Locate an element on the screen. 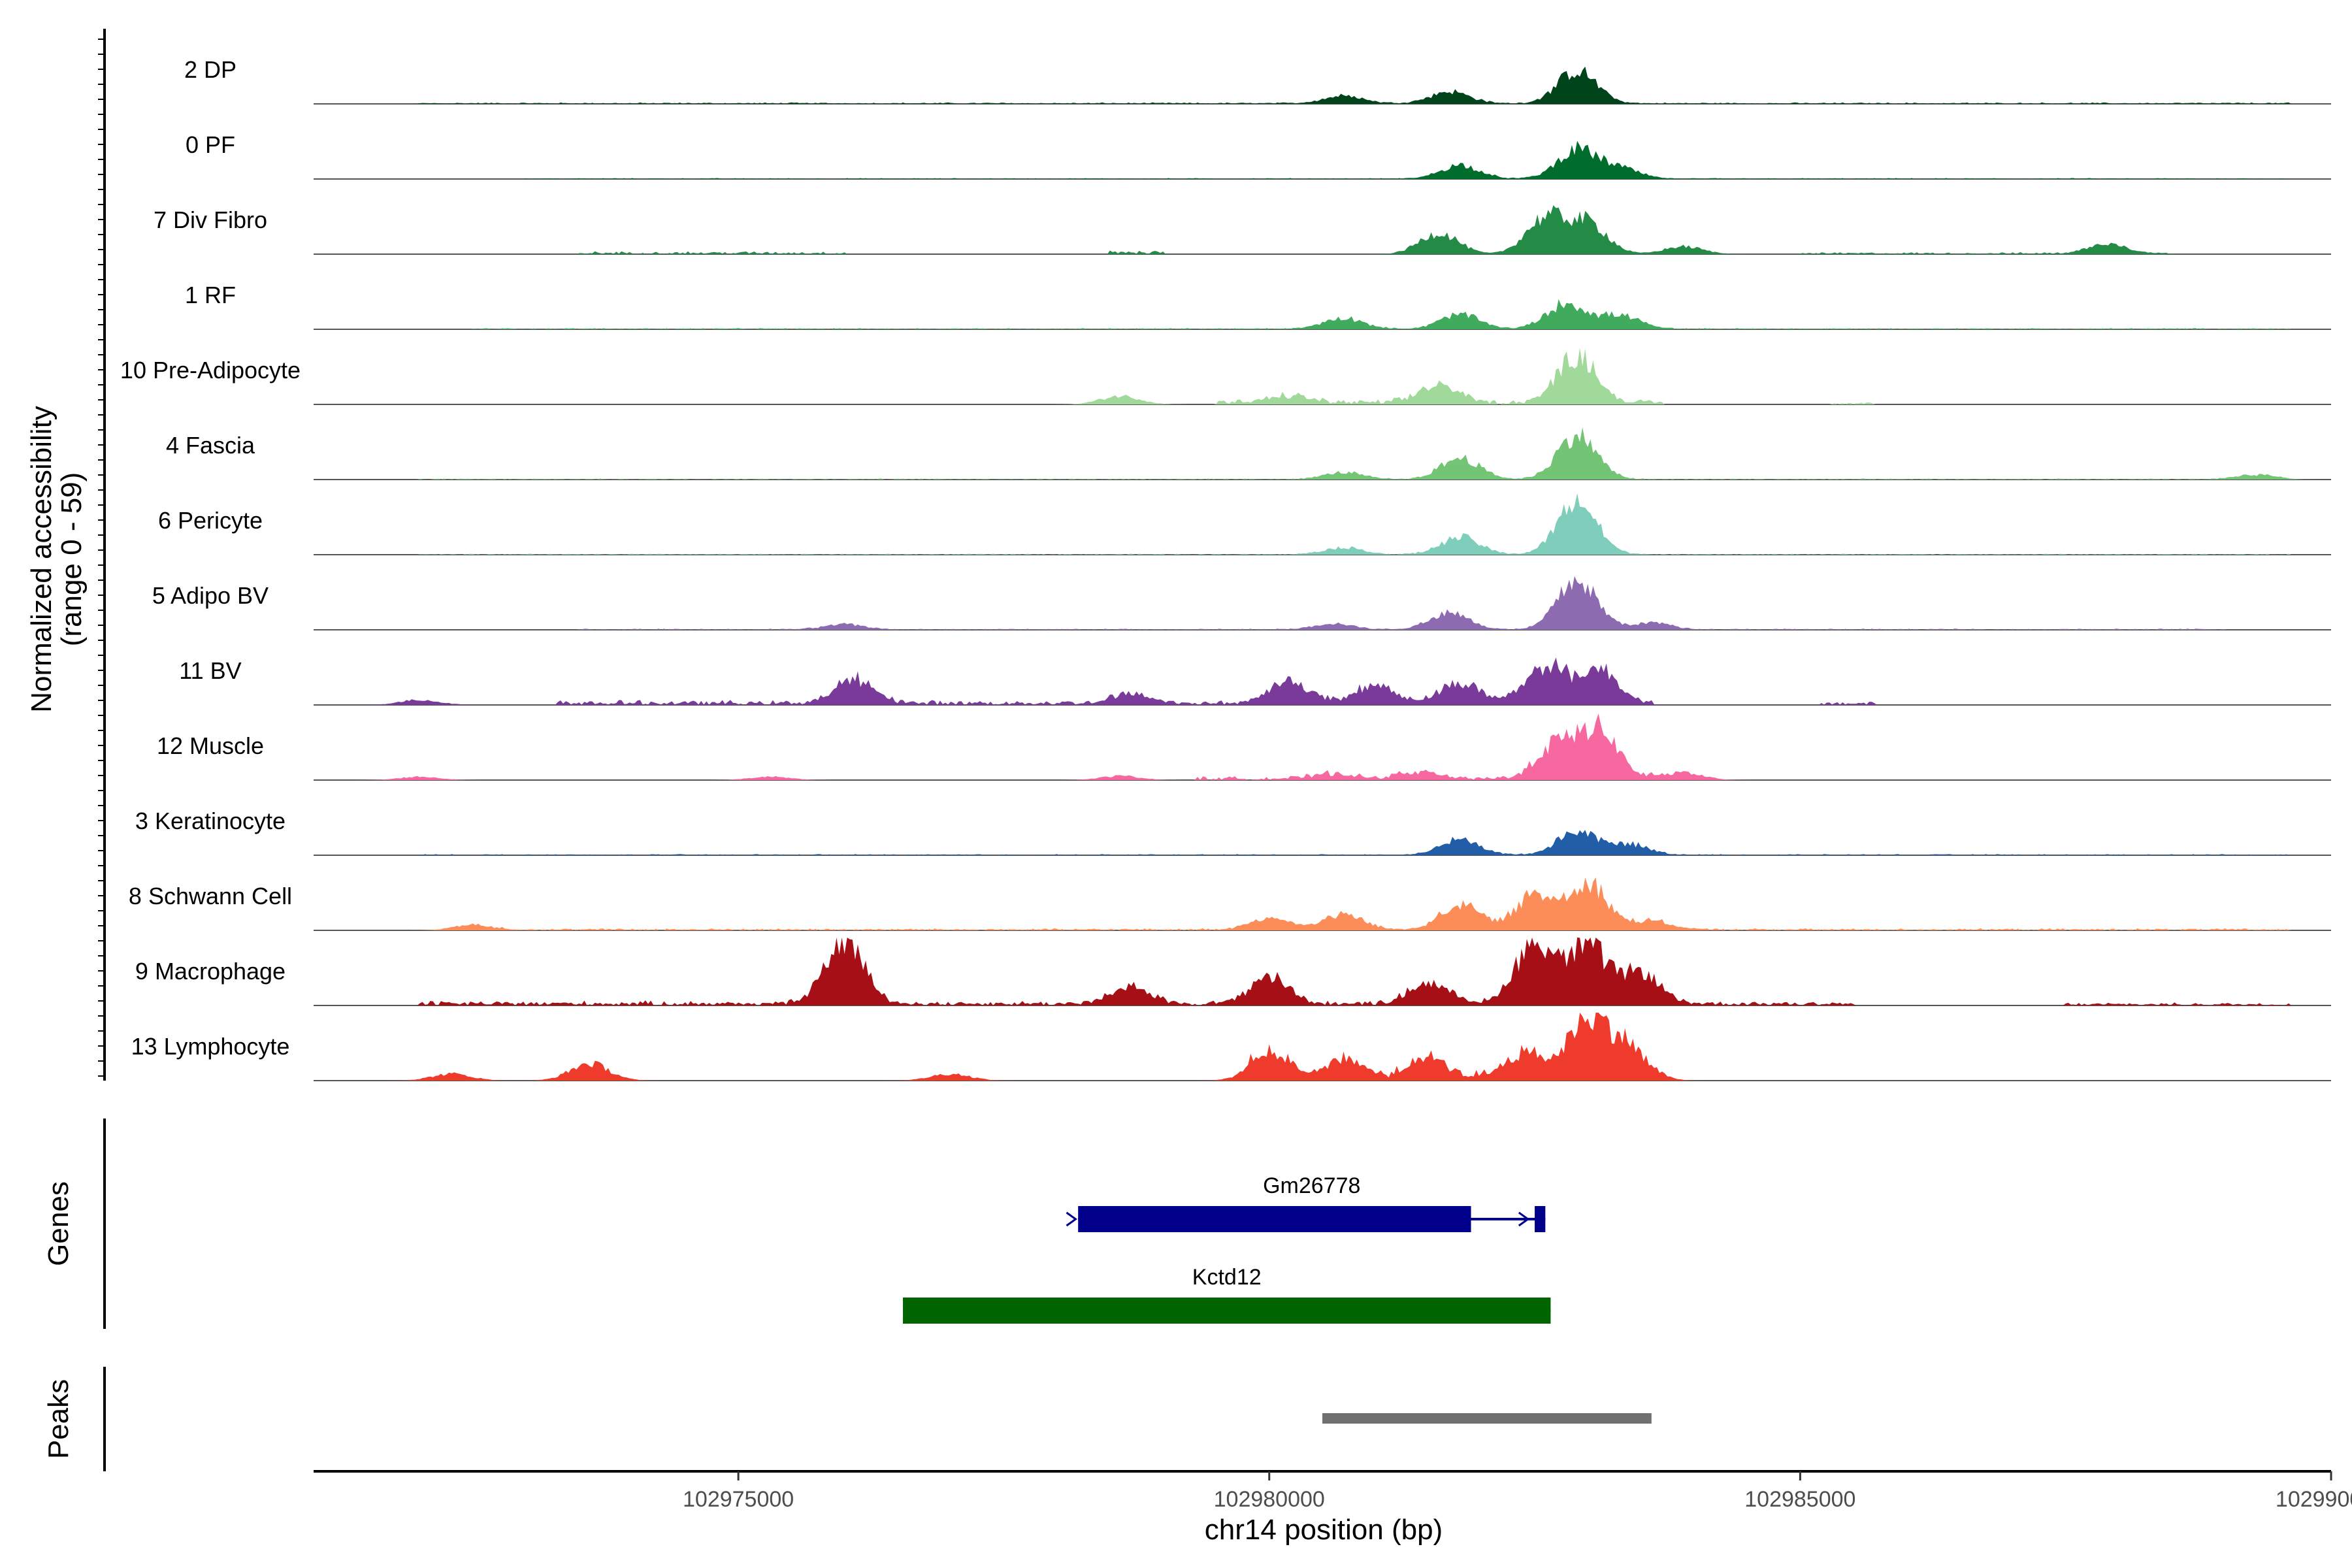 This screenshot has width=2352, height=1568. x-tick-label: 102980000 is located at coordinates (1269, 1499).